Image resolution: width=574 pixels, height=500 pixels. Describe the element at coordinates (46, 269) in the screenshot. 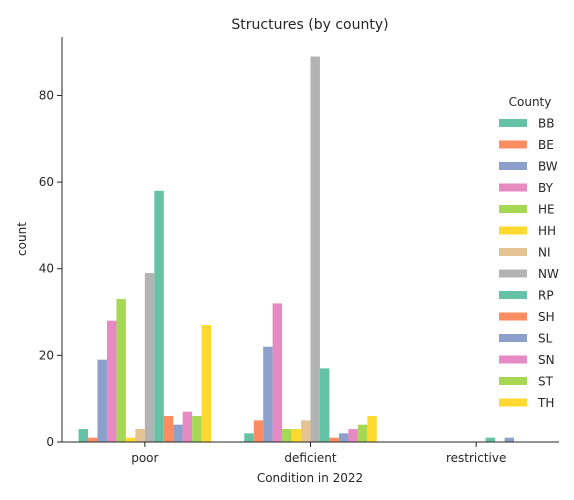

I see `y-tick-label: 40` at that location.